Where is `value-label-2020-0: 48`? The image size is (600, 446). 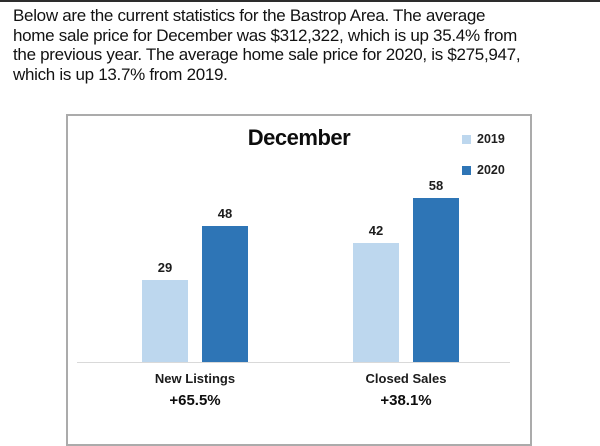
value-label-2020-0: 48 is located at coordinates (225, 213).